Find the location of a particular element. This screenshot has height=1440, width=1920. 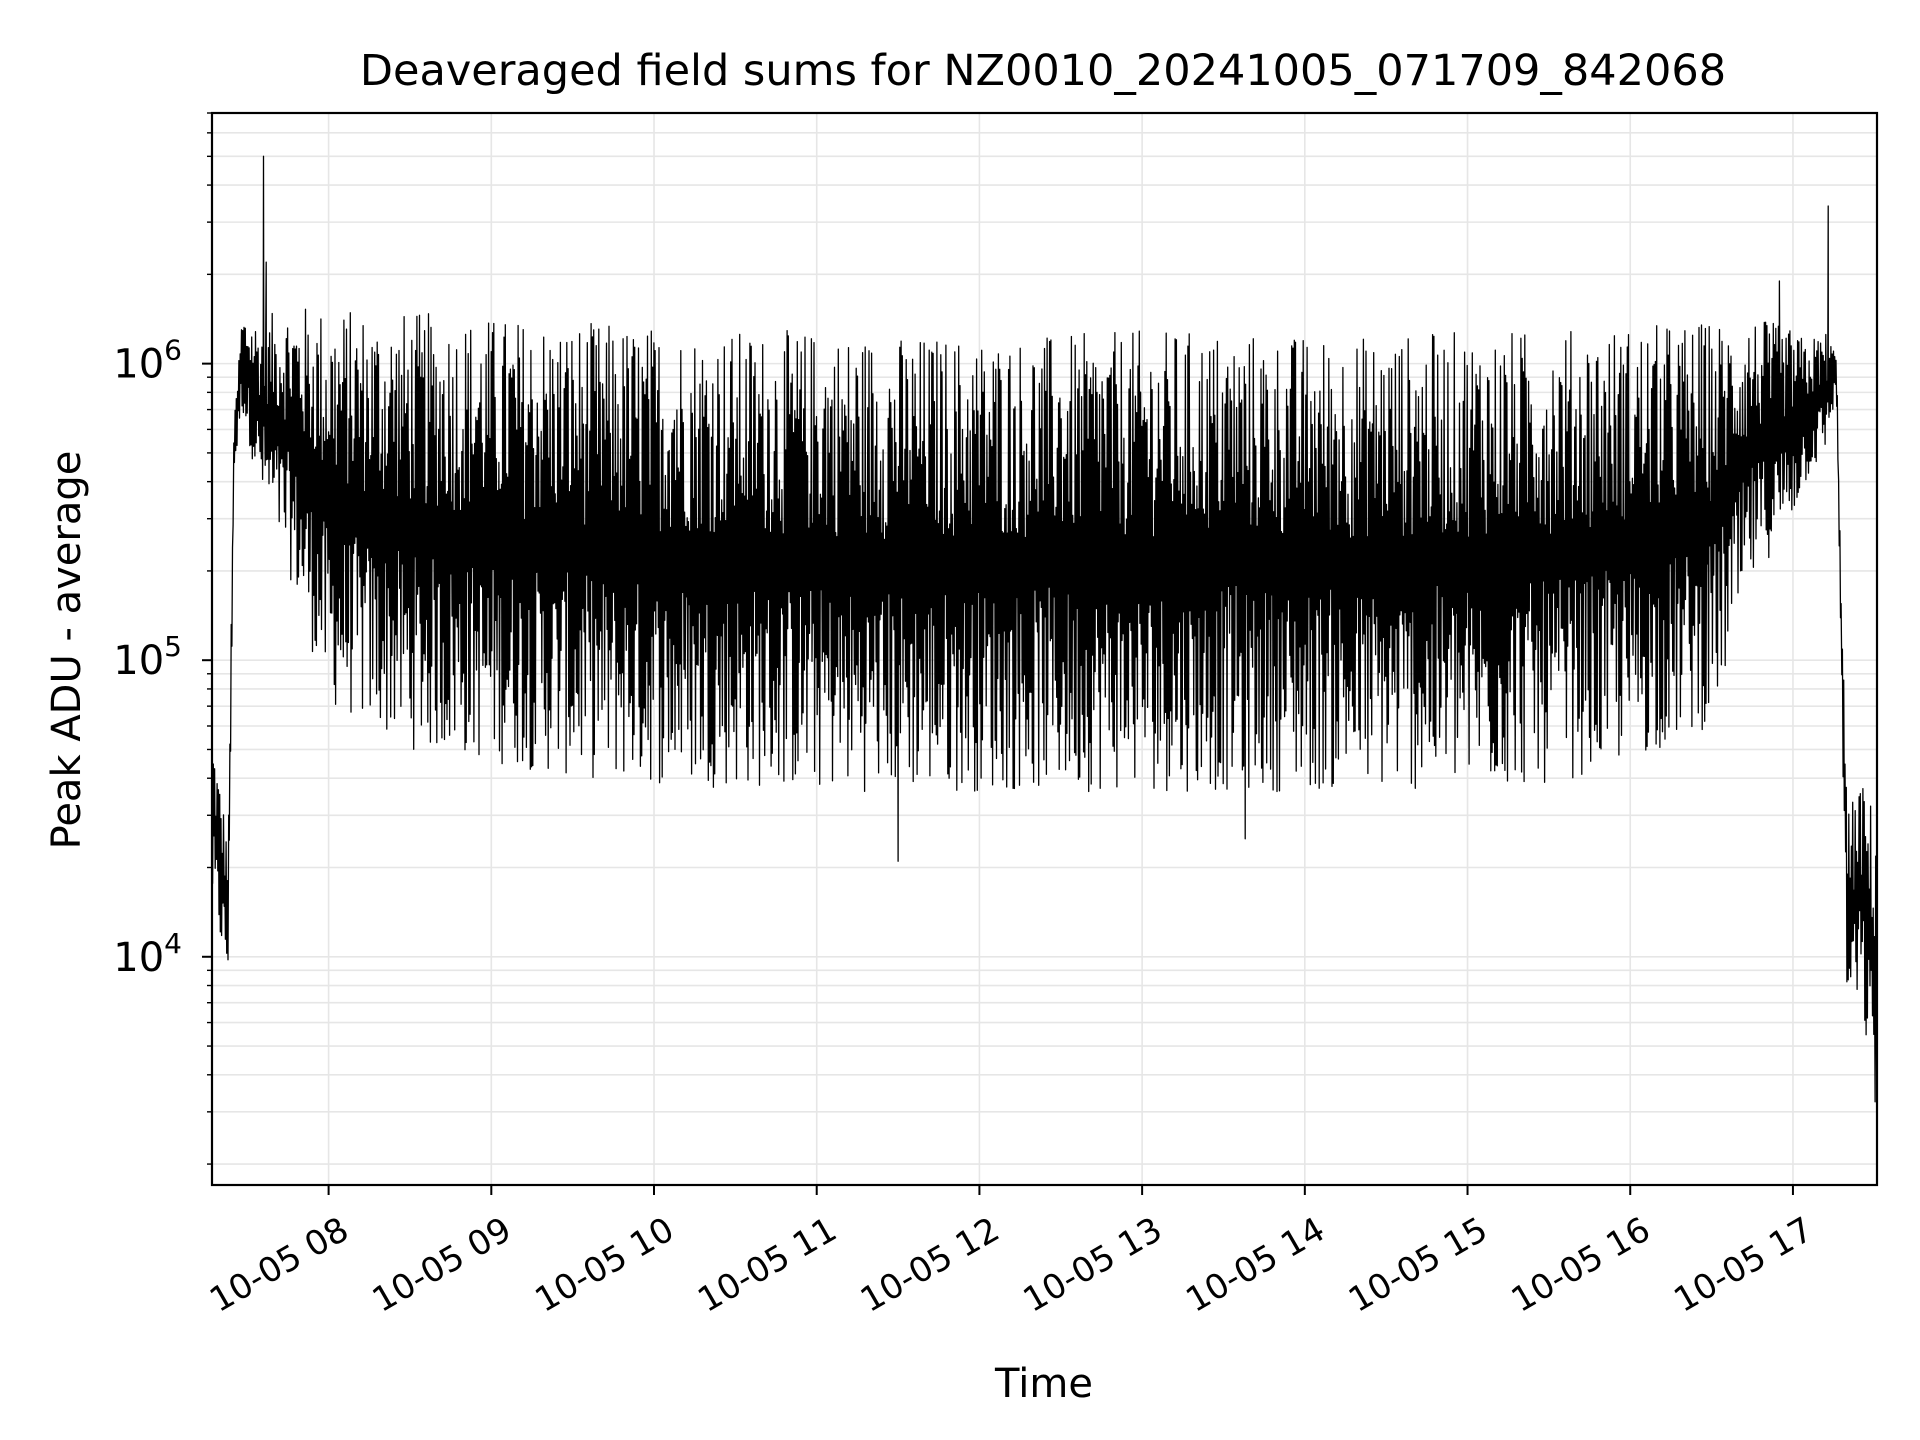

x-axis-label: Time is located at coordinates (1043, 1384).